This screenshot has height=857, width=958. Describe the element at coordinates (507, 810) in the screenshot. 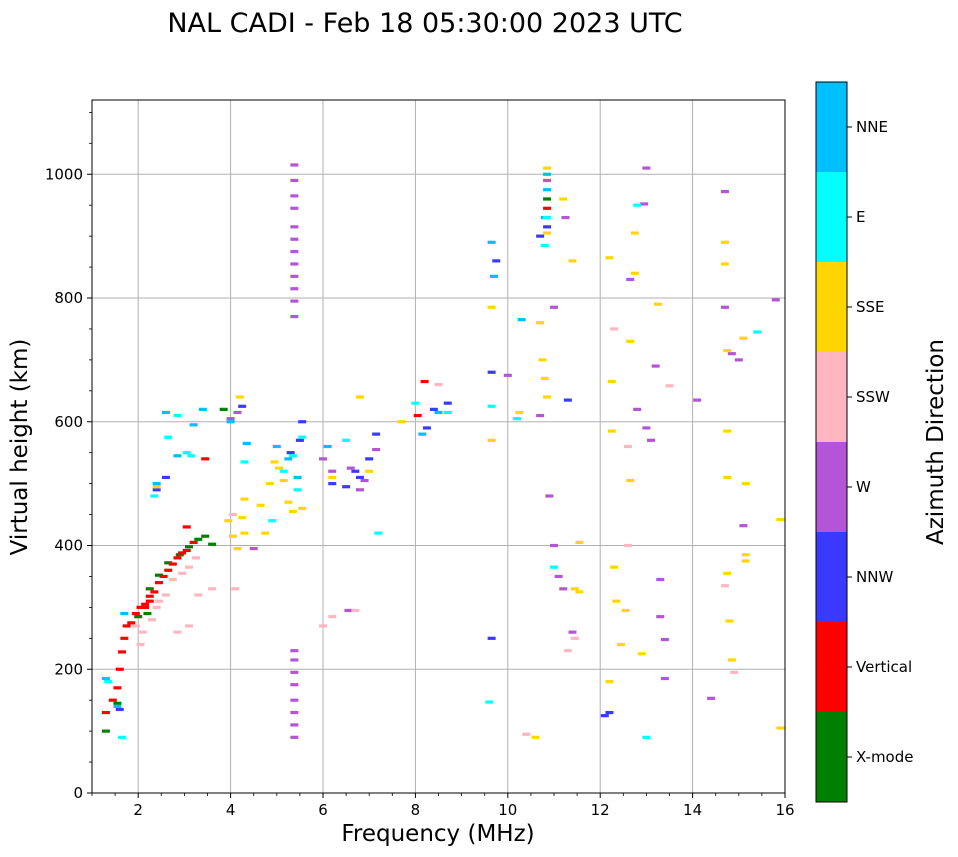

I see `x-tick-label: 10` at that location.